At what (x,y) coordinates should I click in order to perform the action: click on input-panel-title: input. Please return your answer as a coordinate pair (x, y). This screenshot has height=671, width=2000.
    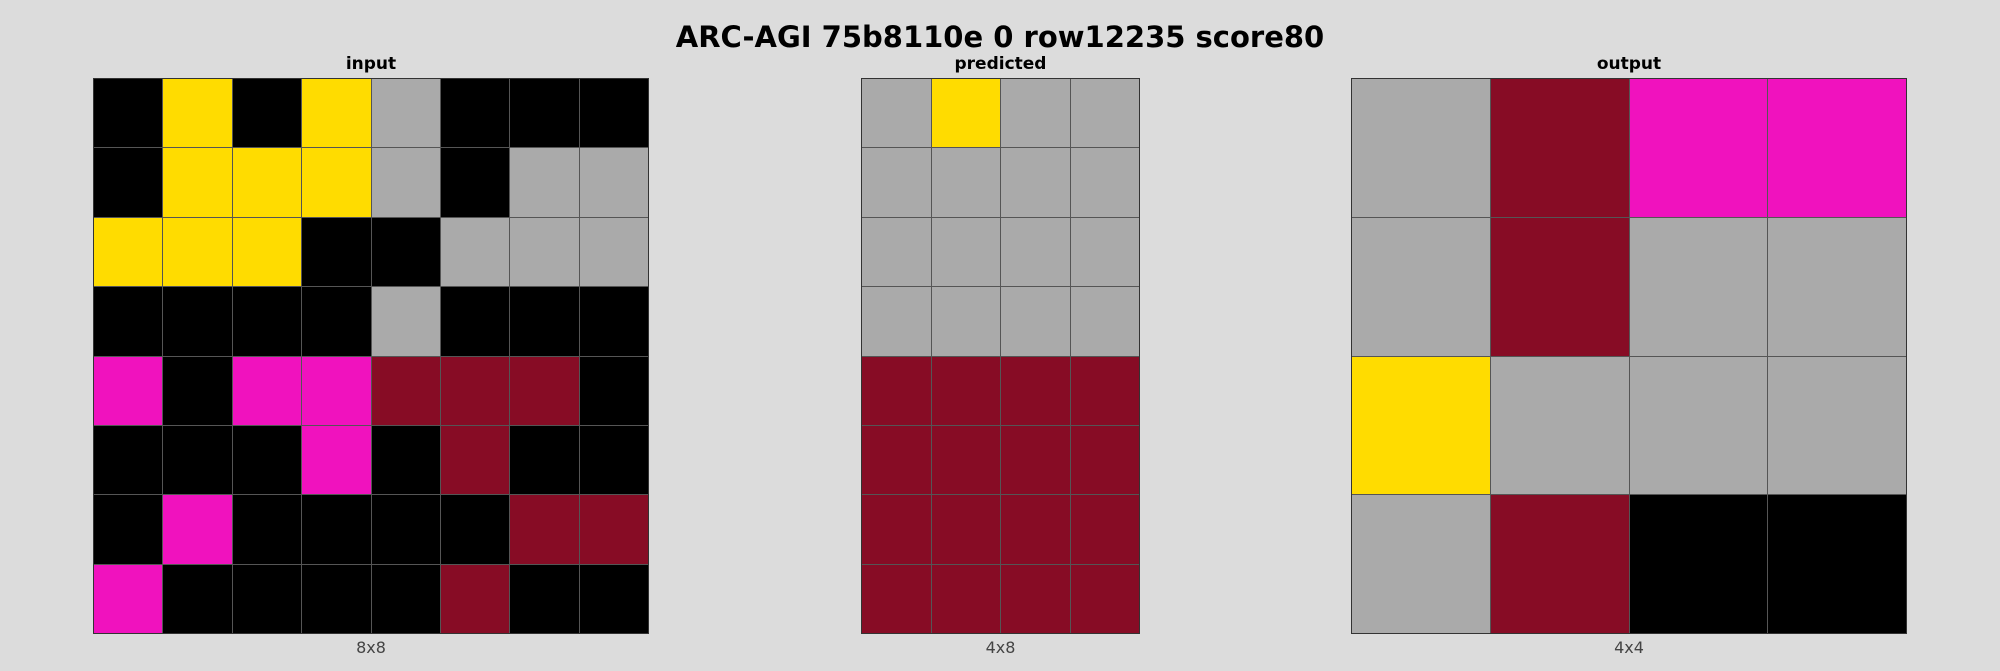
    Looking at the image, I should click on (371, 64).